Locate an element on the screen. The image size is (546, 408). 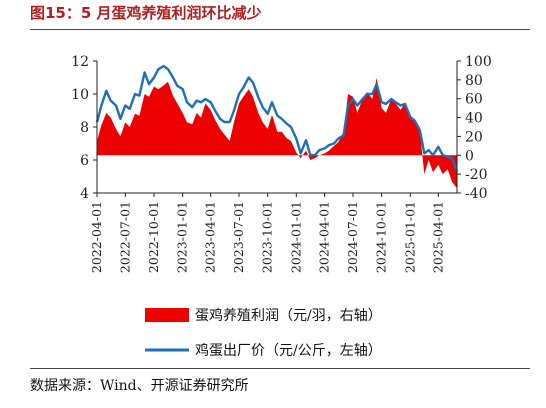
x-tick-label: 2025-04-01 is located at coordinates (437, 237).